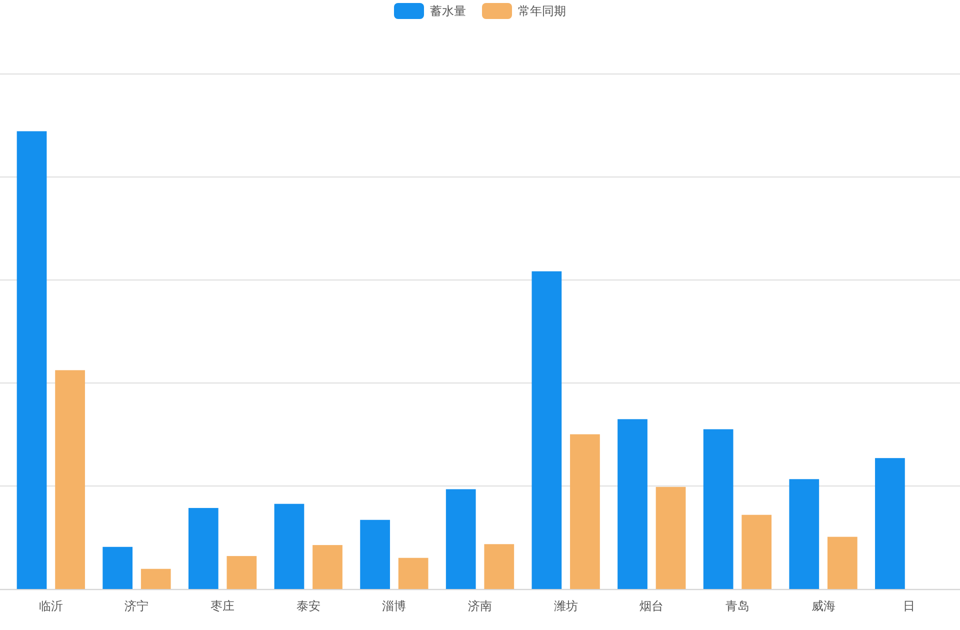  I want to click on x-tick-label: 烟台, so click(652, 606).